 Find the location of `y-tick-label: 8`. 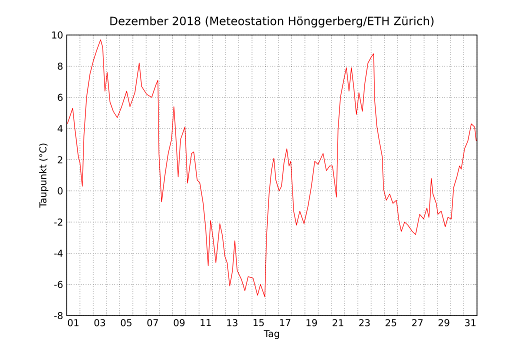

y-tick-label: 8 is located at coordinates (60, 66).